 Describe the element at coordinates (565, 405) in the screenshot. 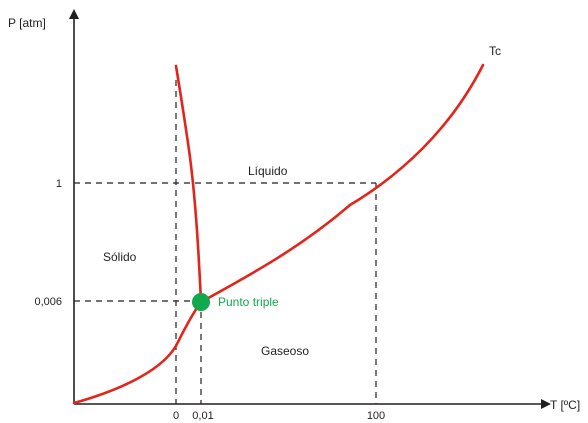

I see `x-axis-label: T [ºC]` at that location.